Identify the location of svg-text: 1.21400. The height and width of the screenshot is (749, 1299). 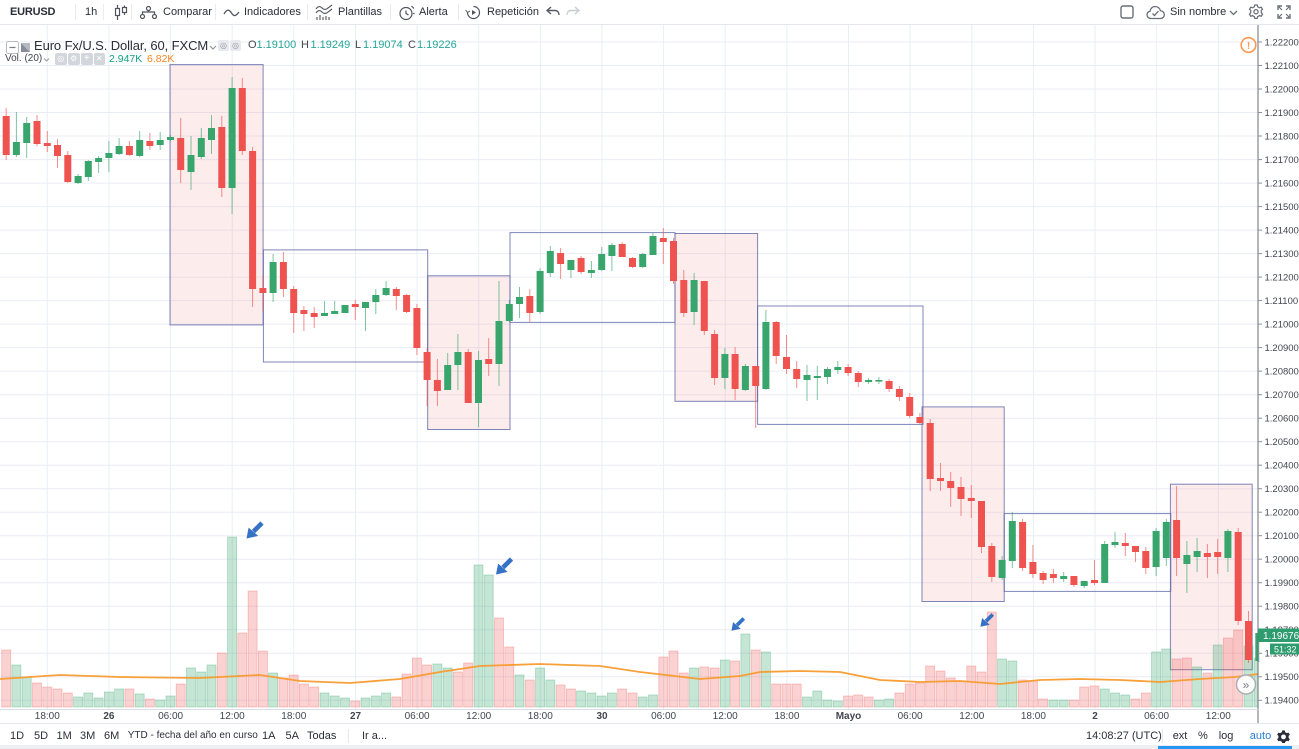
(1282, 230).